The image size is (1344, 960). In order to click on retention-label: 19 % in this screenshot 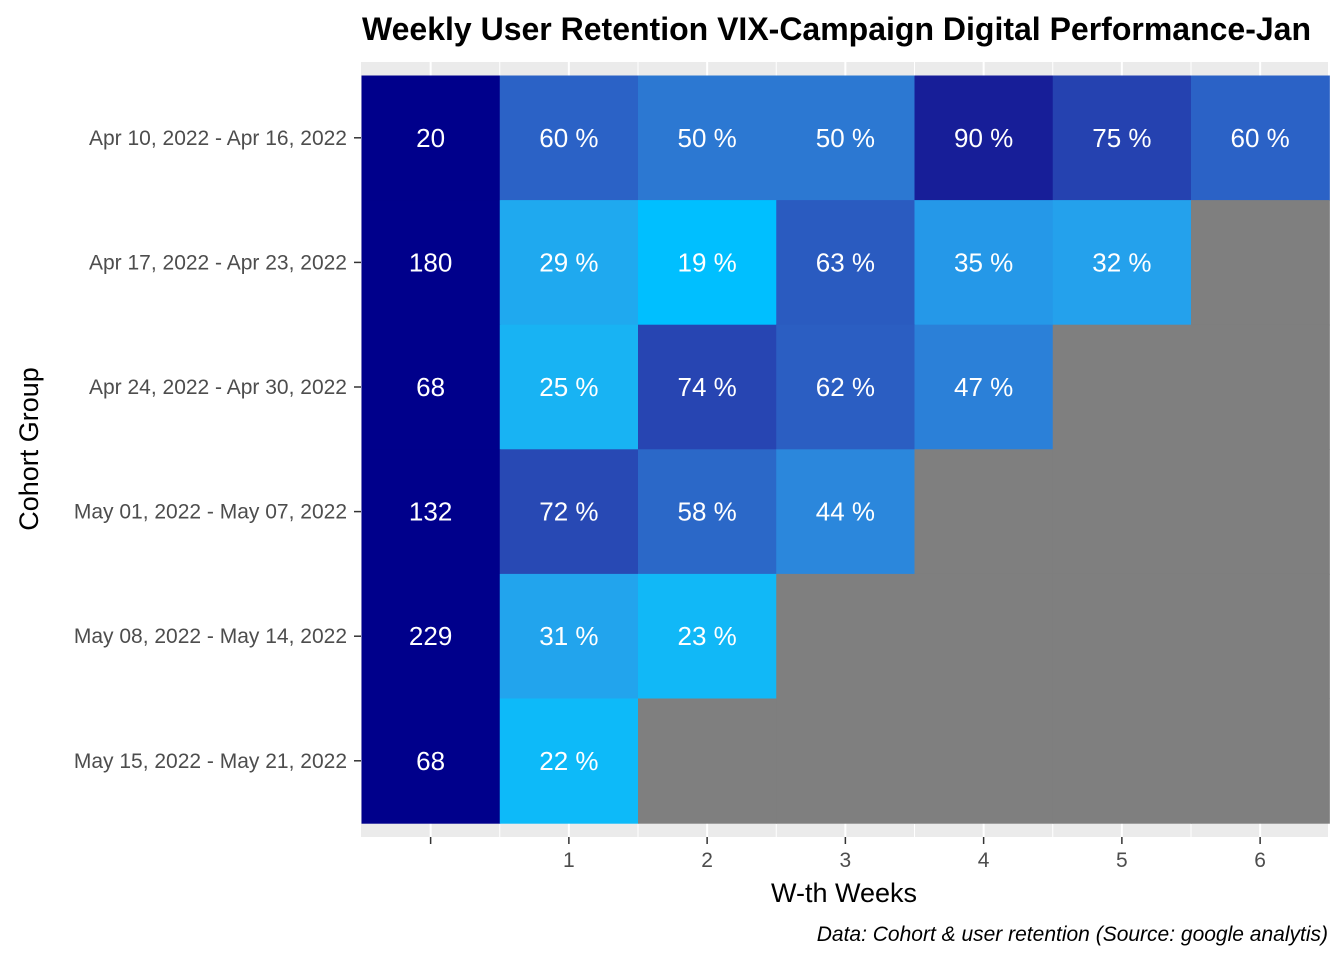, I will do `click(706, 262)`.